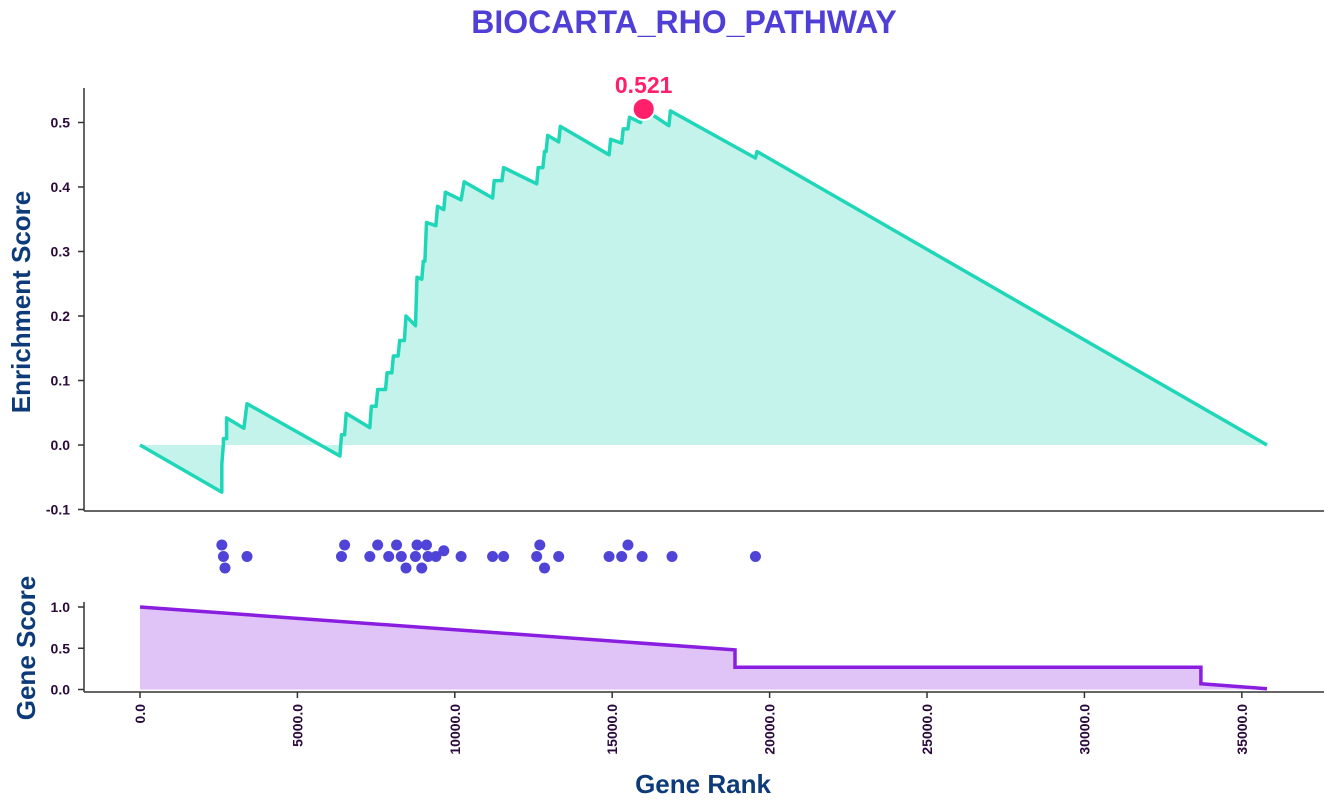 This screenshot has height=808, width=1339. What do you see at coordinates (684, 22) in the screenshot?
I see `chart-title: BIOCARTA_RHO_PATHWAY` at bounding box center [684, 22].